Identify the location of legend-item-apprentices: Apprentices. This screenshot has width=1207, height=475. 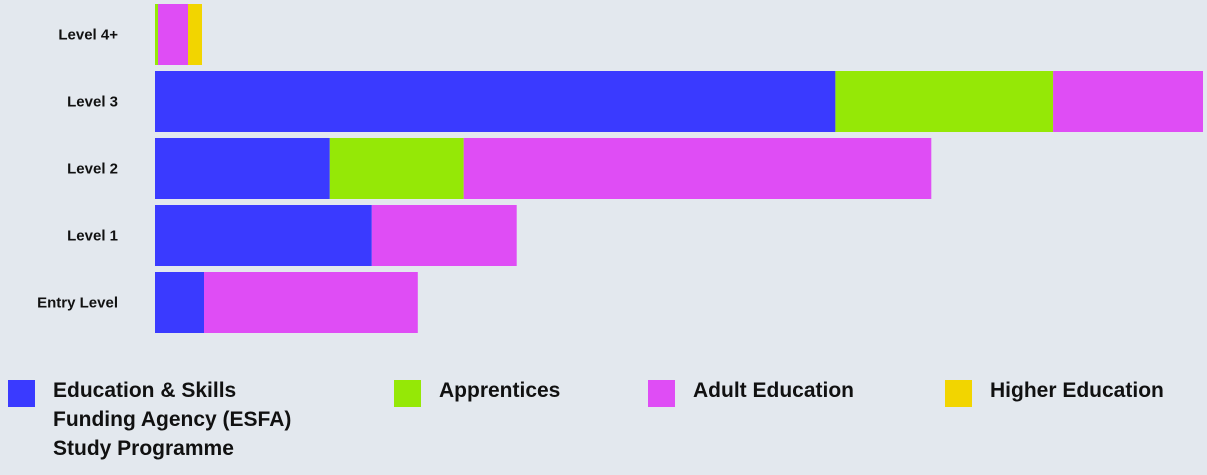
(477, 391).